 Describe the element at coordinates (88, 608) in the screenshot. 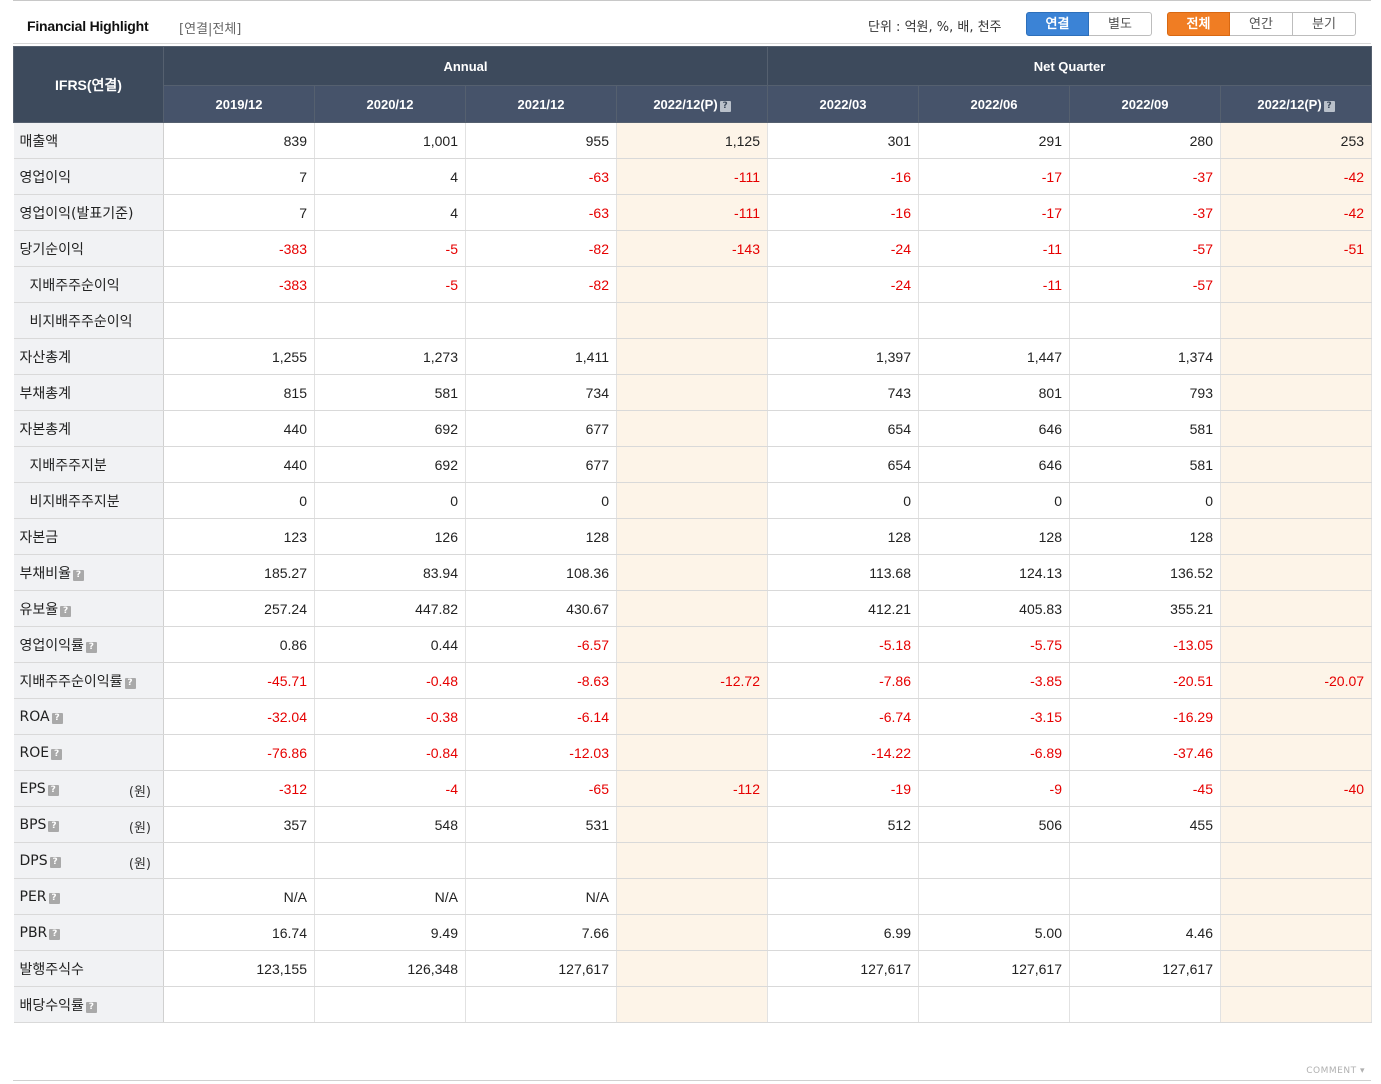

I see `row-label-cell: 유보율?` at that location.